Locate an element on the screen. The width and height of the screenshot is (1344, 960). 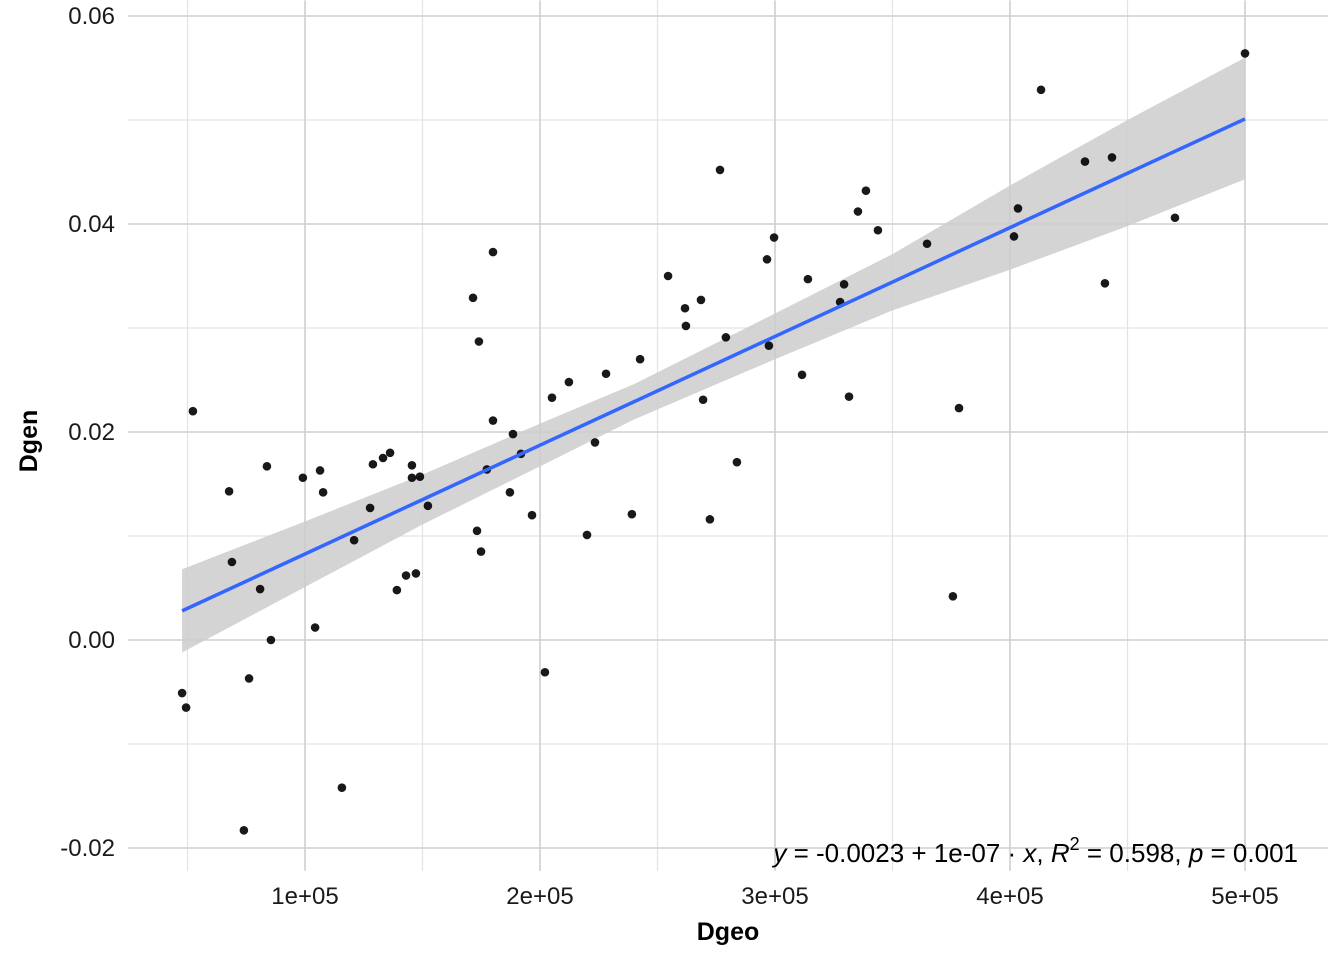
ann-r-var: R is located at coordinates (1060, 853).